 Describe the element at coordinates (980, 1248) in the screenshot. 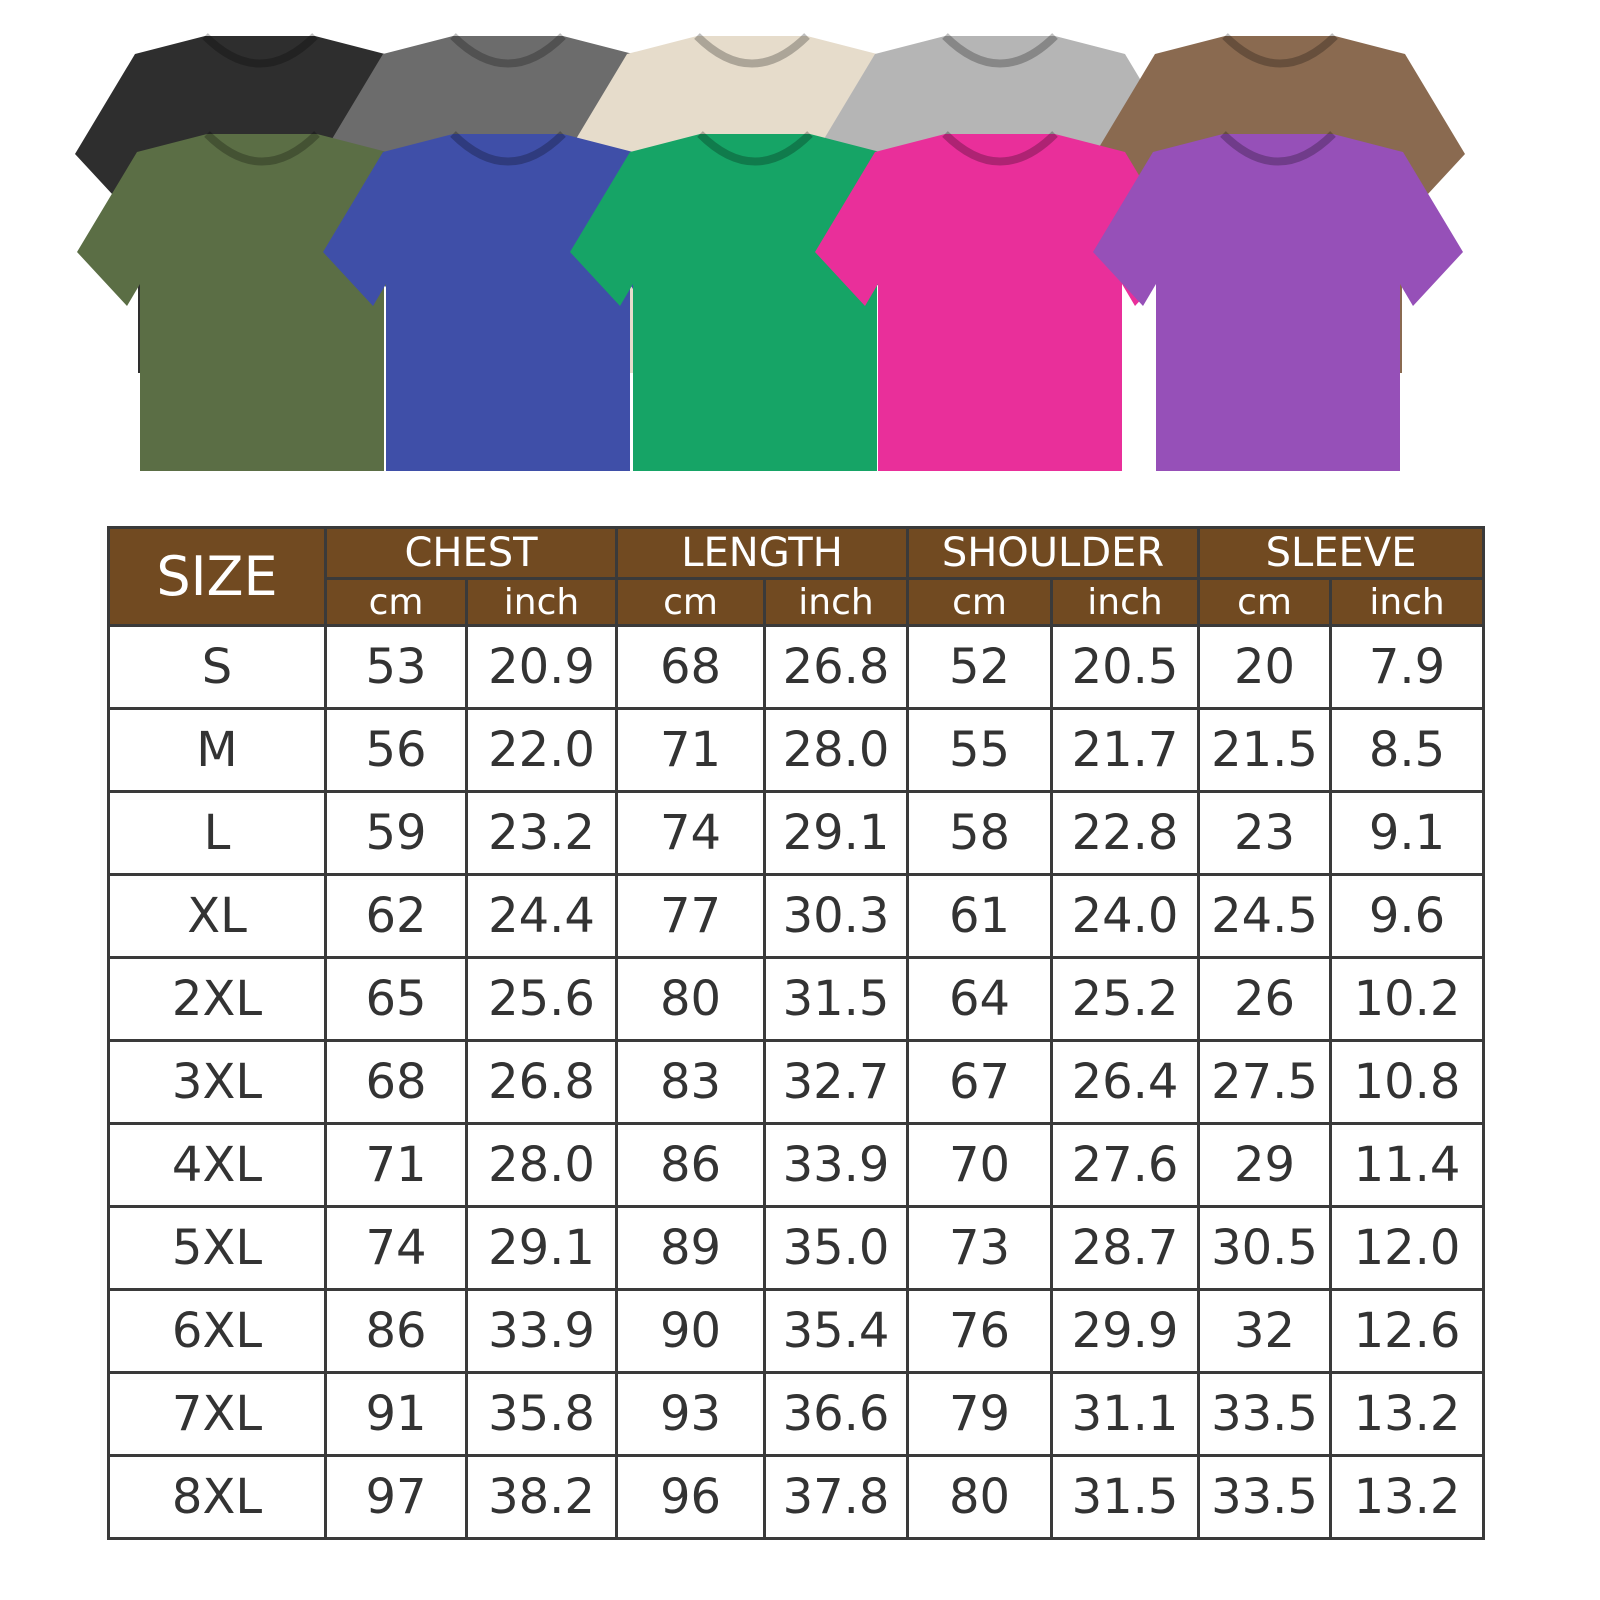

I see `measurement-cell: 73` at that location.